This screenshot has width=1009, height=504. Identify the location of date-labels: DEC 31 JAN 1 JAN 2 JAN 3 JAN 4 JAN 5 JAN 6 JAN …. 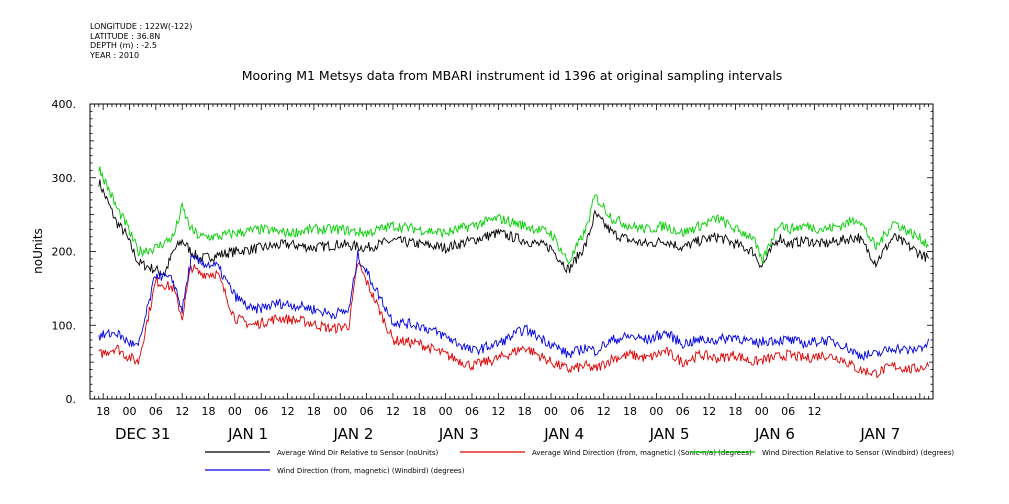
(507, 434).